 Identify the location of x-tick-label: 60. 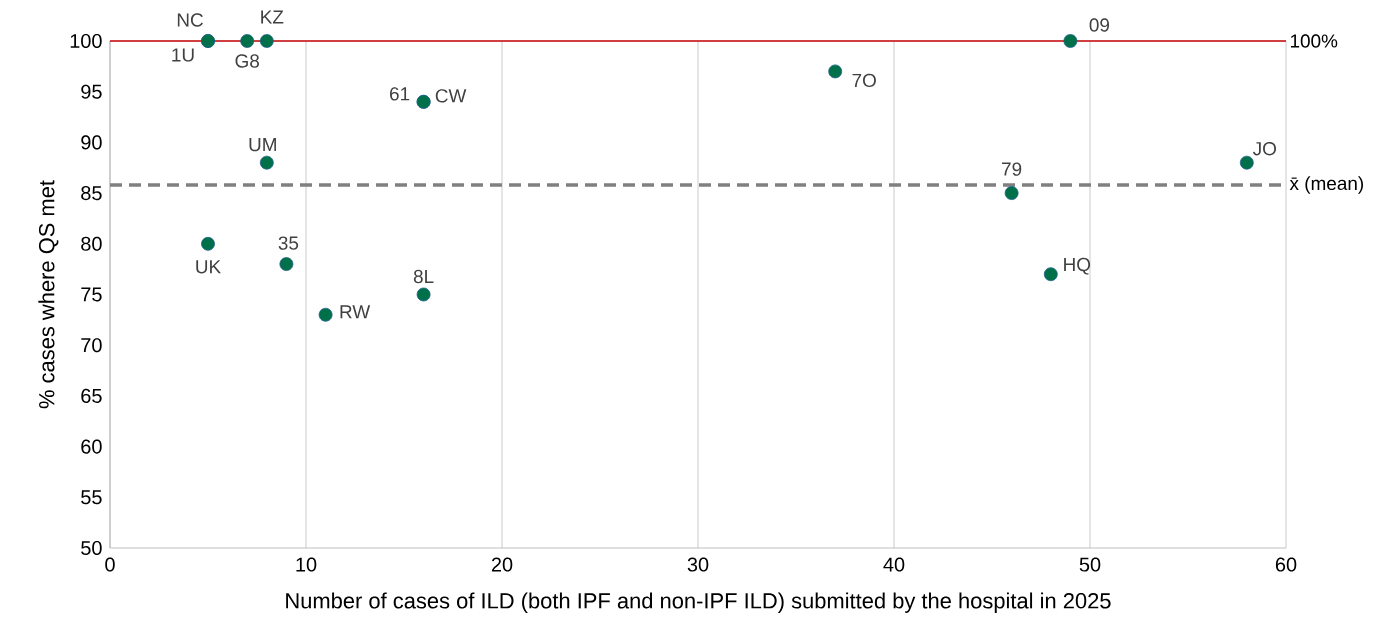
(1286, 564).